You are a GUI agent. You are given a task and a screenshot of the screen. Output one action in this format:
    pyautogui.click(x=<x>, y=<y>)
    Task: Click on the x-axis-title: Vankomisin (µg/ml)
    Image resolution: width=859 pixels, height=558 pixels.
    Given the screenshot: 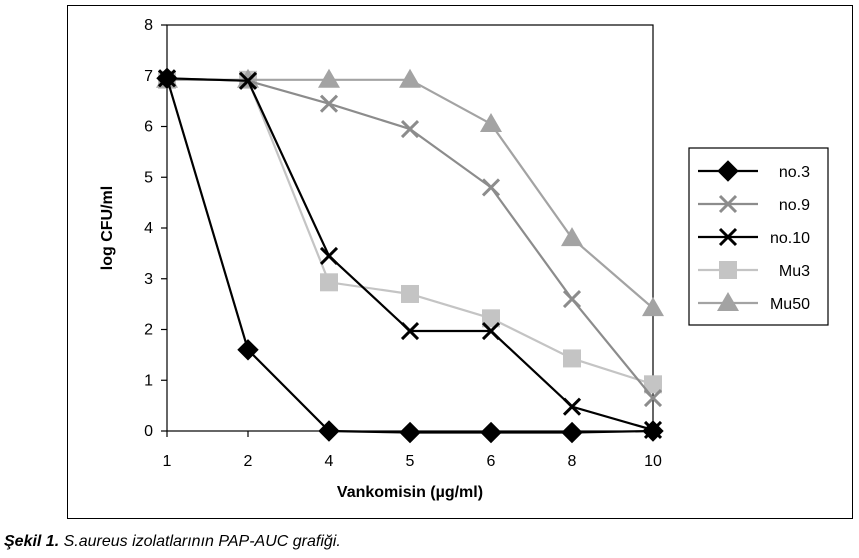 What is the action you would take?
    pyautogui.click(x=410, y=492)
    